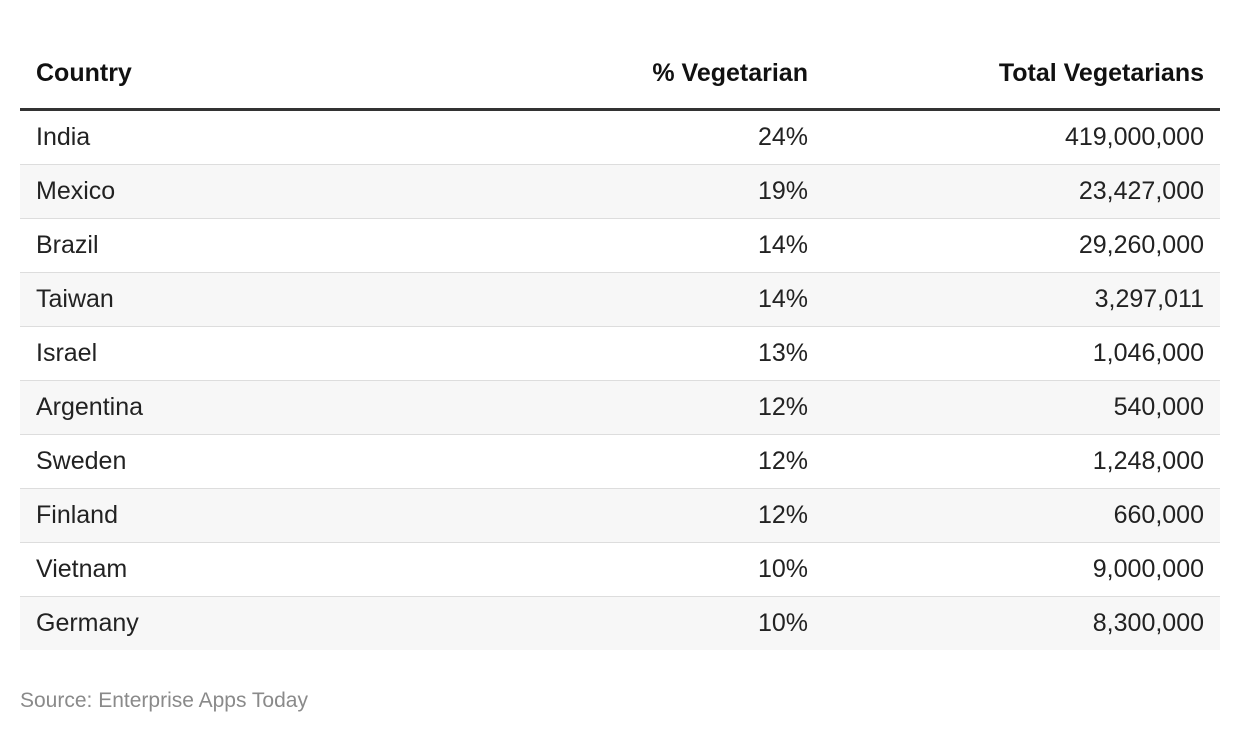 The height and width of the screenshot is (736, 1240). I want to click on table-cell: 29,260,000, so click(1022, 245).